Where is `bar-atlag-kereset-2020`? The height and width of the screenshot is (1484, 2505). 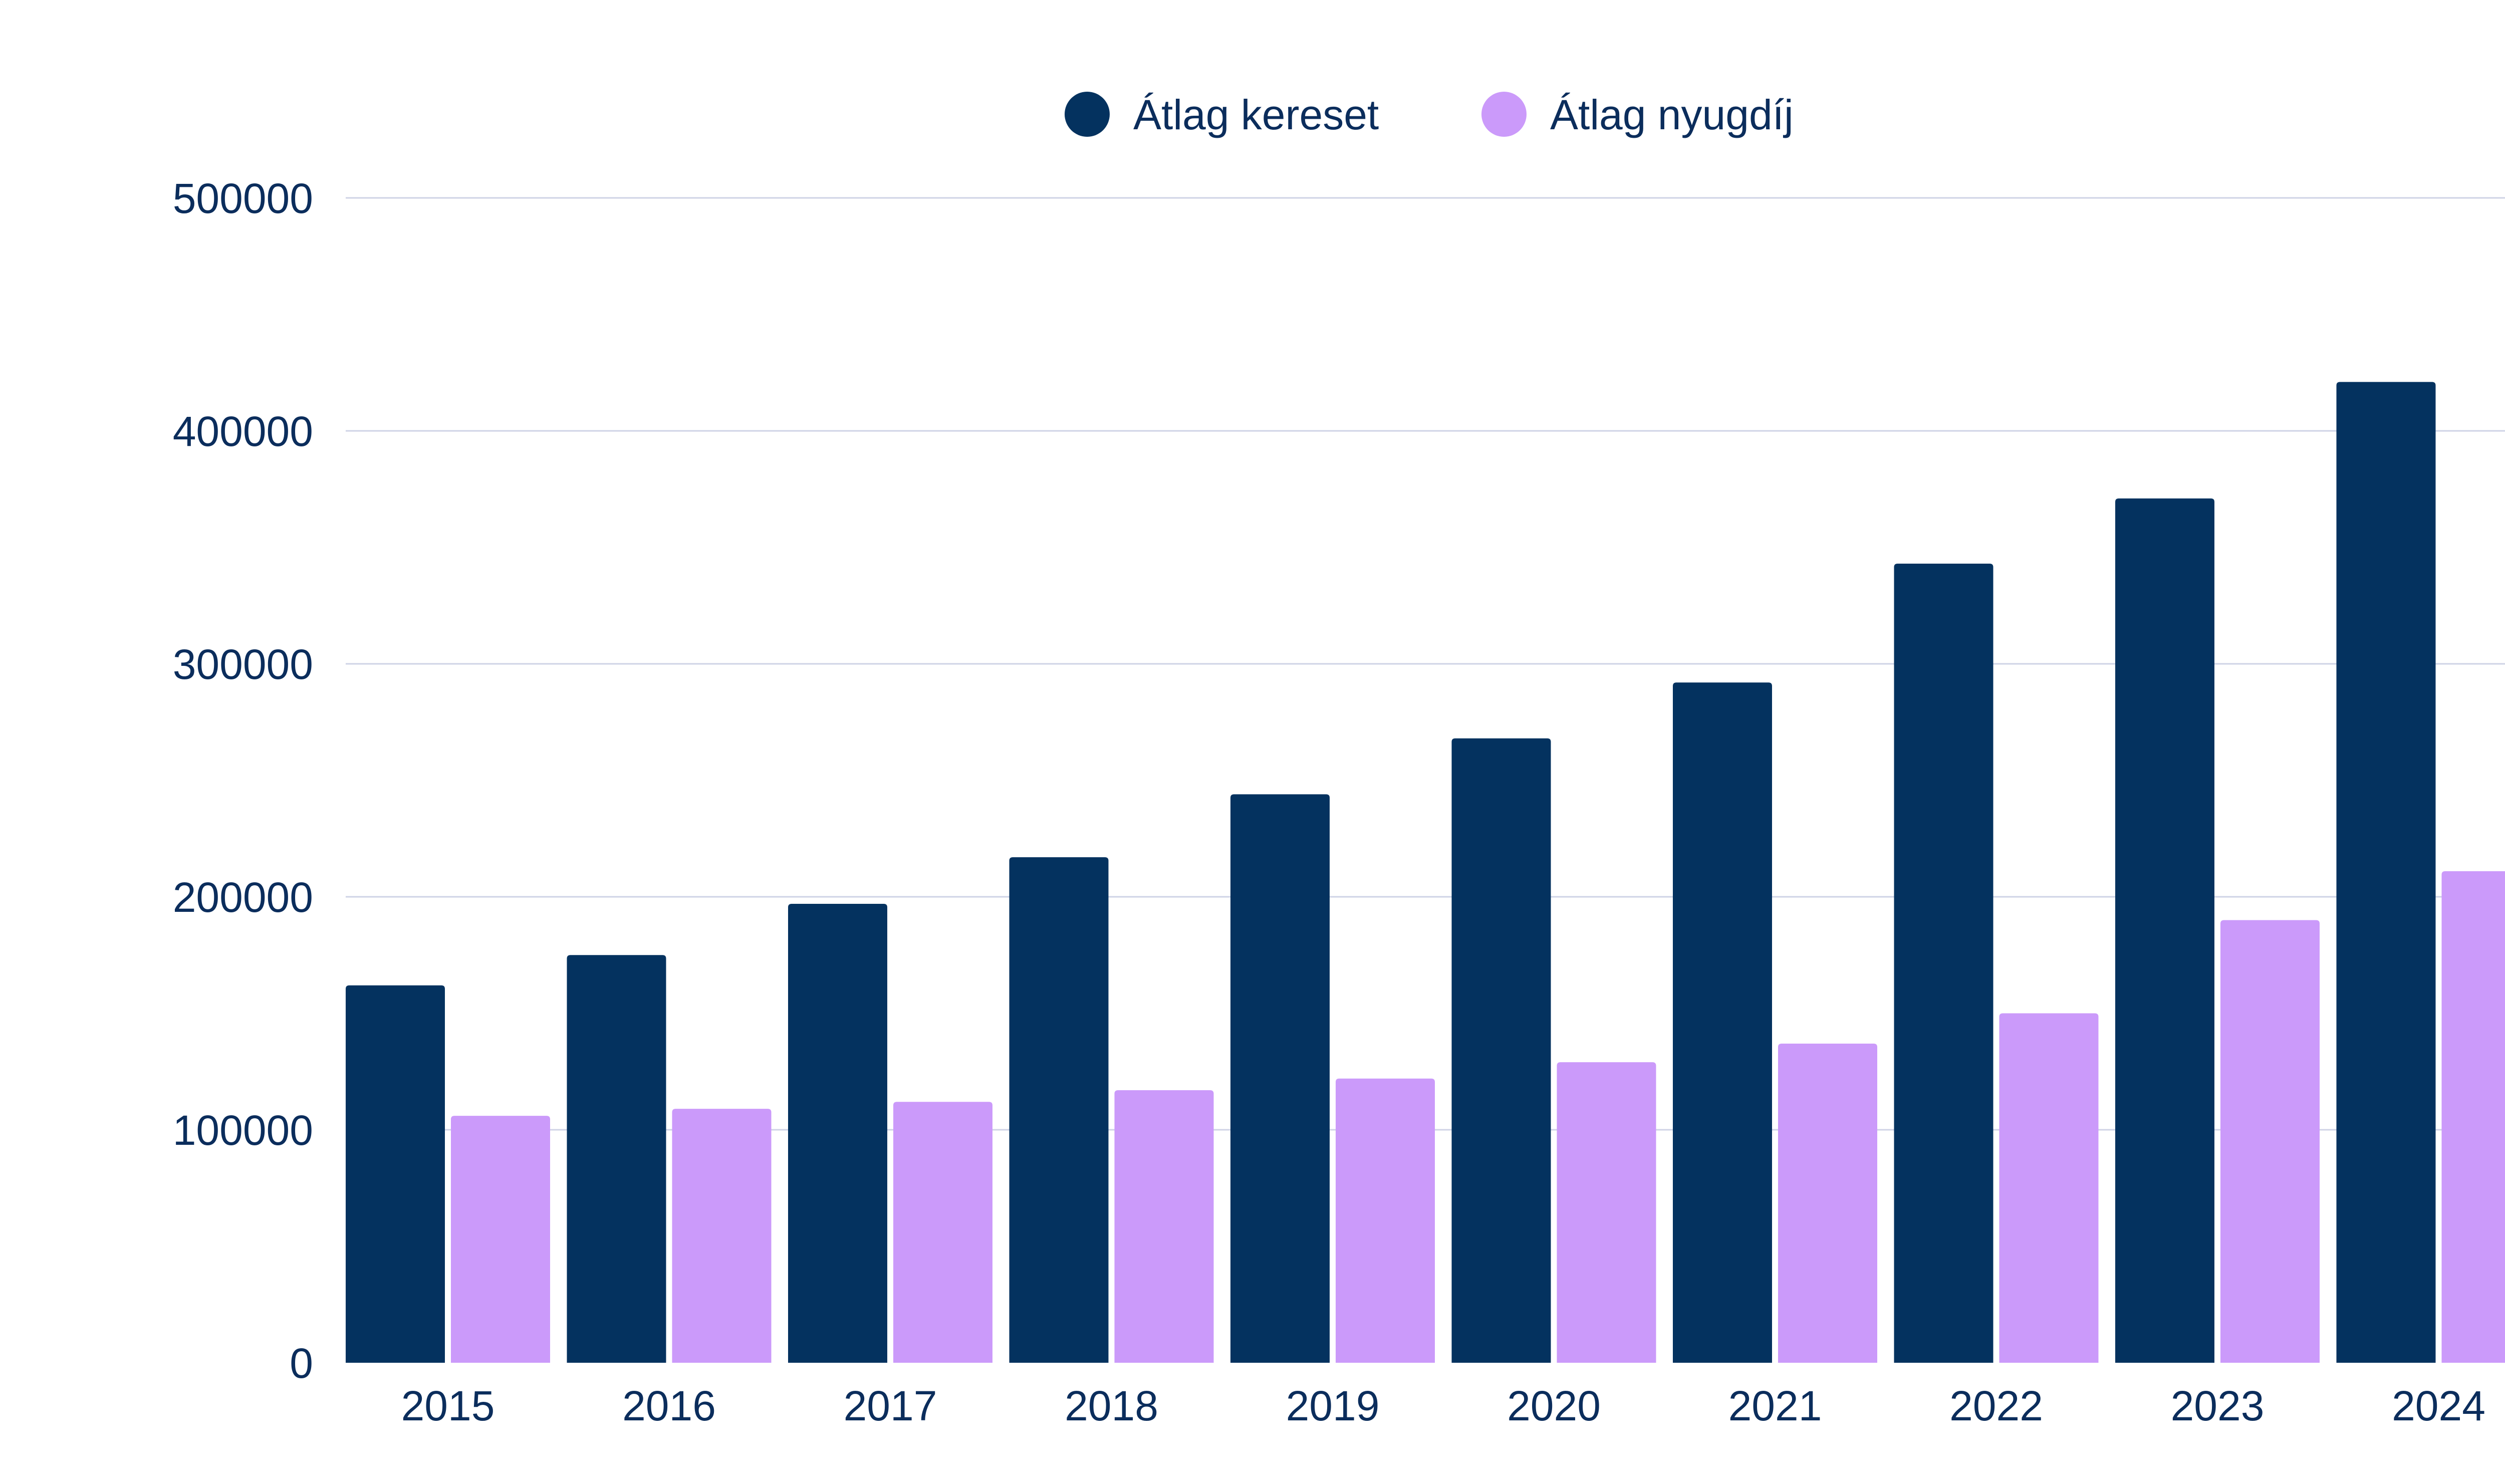 bar-atlag-kereset-2020 is located at coordinates (1501, 1050).